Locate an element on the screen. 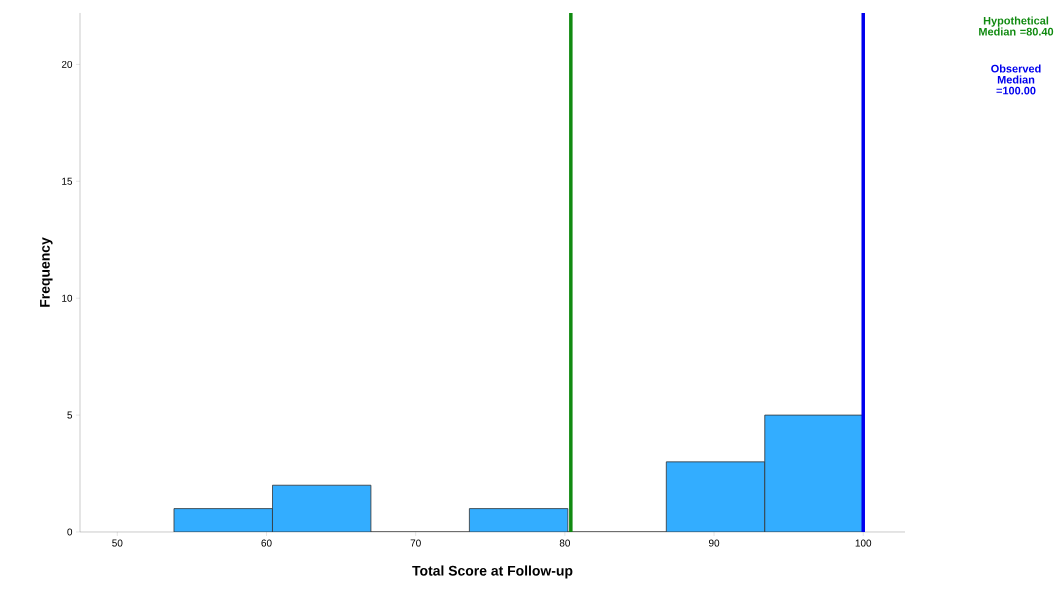 This screenshot has height=595, width=1064. y-tick-label: 15 is located at coordinates (67, 181).